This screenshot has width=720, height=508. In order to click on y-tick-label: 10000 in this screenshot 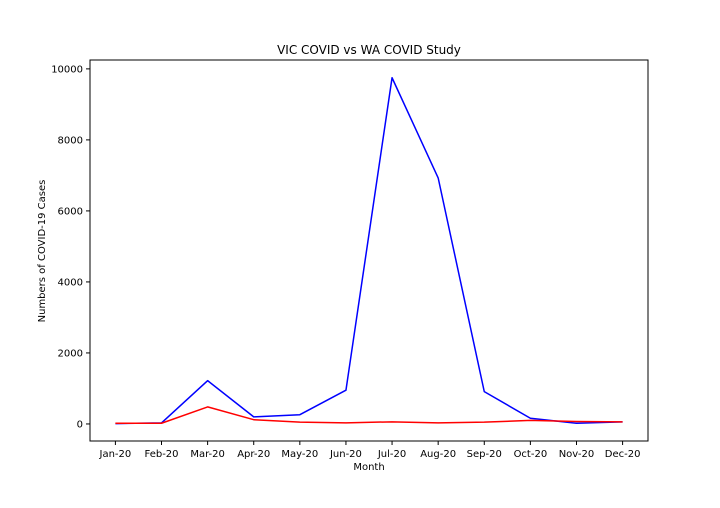, I will do `click(67, 69)`.